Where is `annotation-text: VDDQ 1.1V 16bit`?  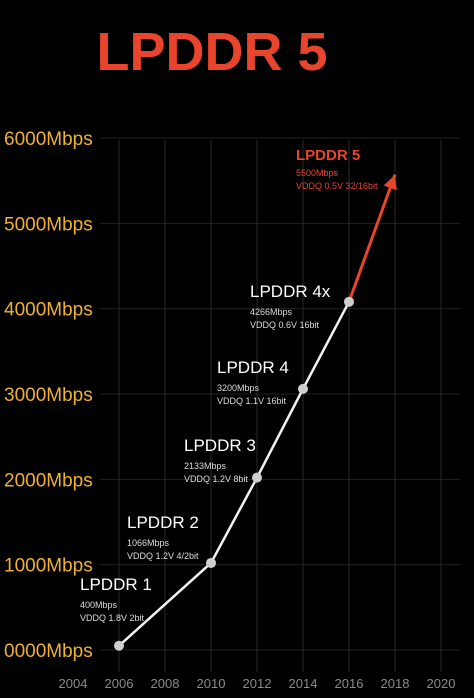 annotation-text: VDDQ 1.1V 16bit is located at coordinates (252, 401).